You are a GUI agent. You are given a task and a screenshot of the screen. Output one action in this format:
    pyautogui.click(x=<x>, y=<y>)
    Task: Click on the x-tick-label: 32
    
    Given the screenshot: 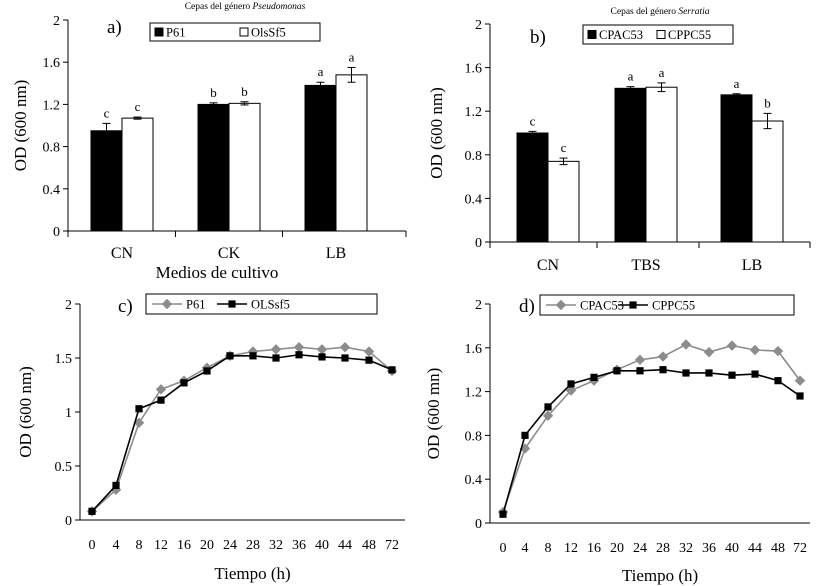 What is the action you would take?
    pyautogui.click(x=686, y=548)
    